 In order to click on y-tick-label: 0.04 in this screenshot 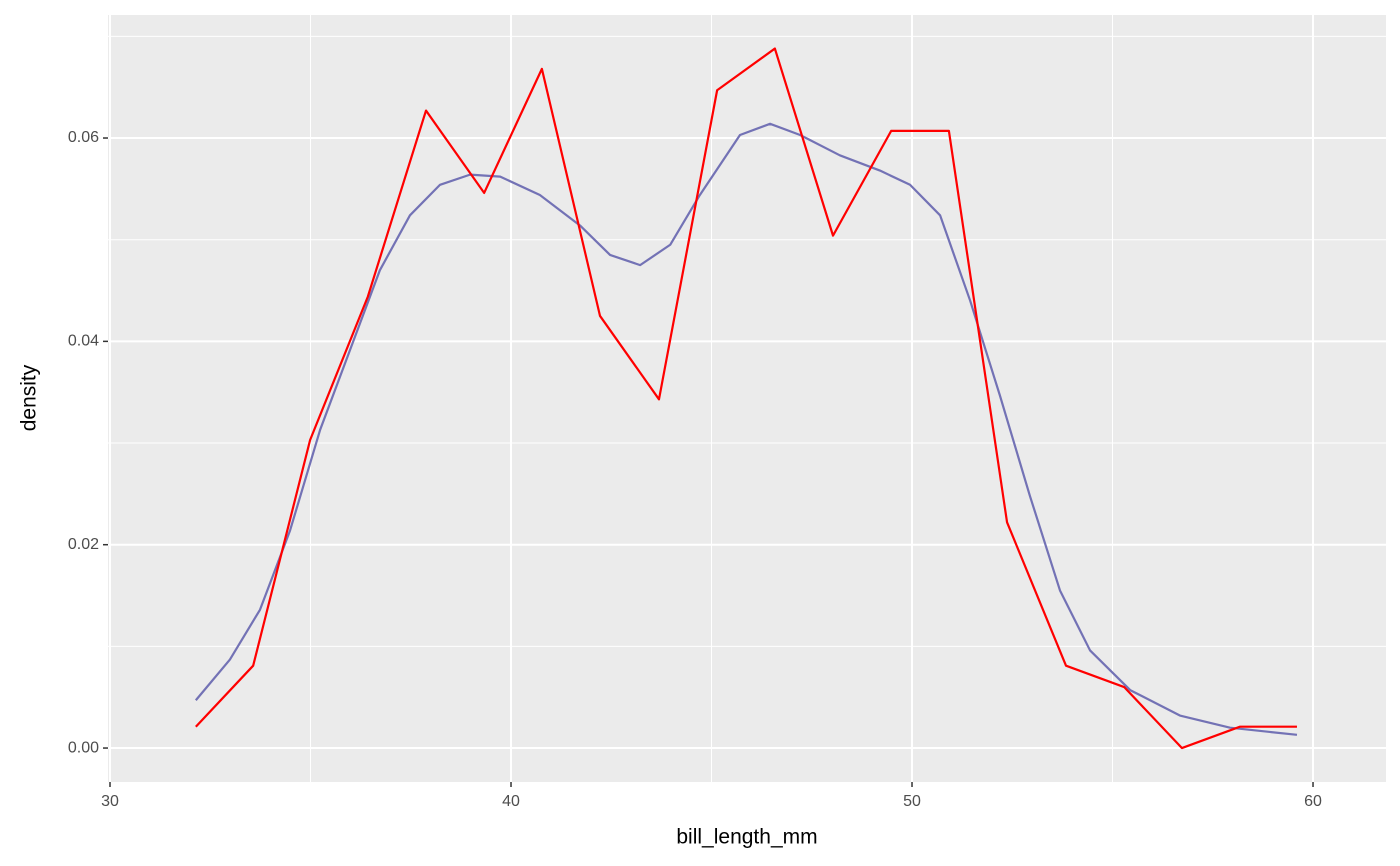, I will do `click(83, 341)`.